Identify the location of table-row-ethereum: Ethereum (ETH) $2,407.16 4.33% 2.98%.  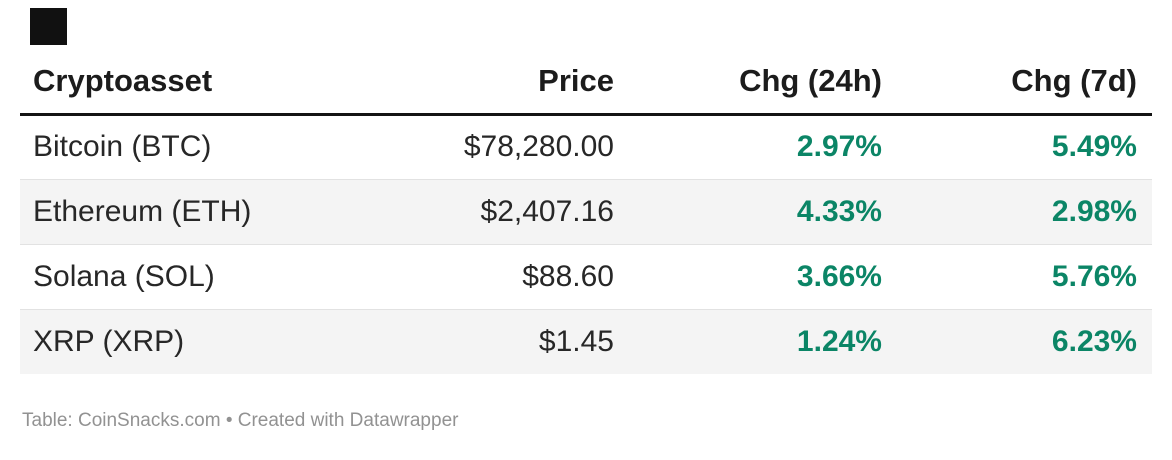
(586, 211).